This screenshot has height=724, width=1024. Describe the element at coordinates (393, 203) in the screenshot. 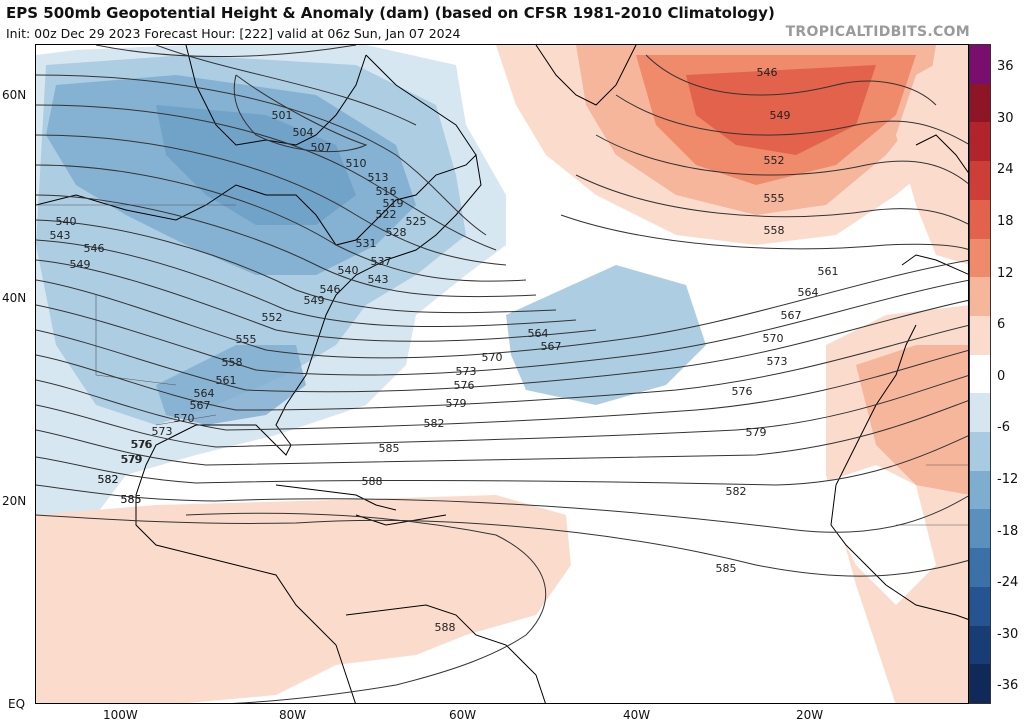

I see `contour-label: 519` at that location.